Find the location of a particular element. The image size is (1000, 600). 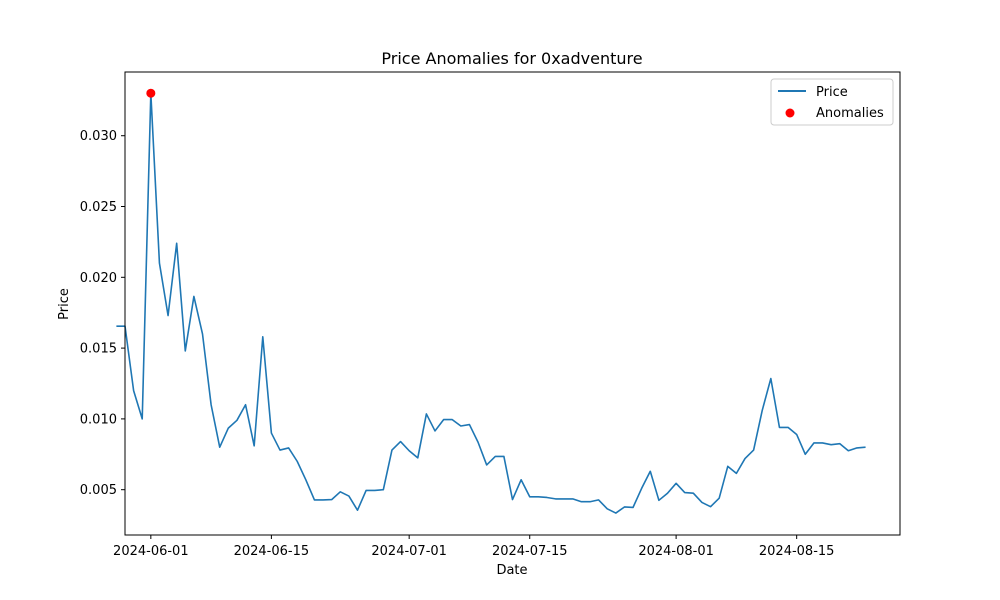

x-tick-label: 2024-08-01 is located at coordinates (676, 551).